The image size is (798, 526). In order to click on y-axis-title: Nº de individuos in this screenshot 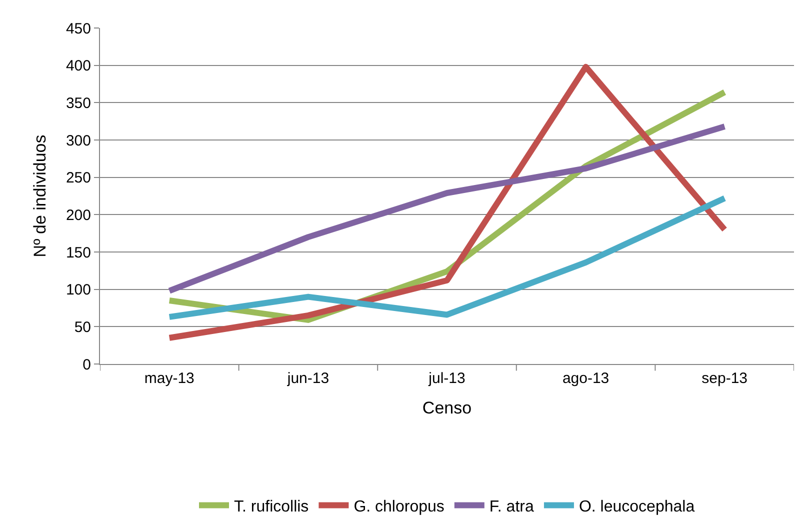, I will do `click(40, 196)`.